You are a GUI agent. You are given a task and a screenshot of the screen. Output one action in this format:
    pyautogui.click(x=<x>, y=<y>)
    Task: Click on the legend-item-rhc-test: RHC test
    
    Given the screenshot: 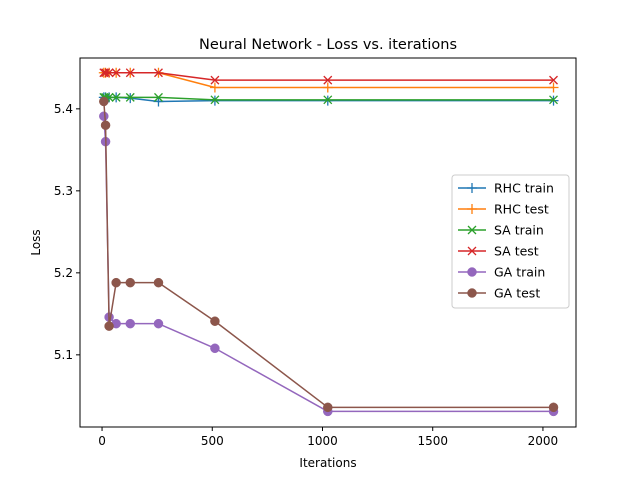 What is the action you would take?
    pyautogui.click(x=503, y=209)
    